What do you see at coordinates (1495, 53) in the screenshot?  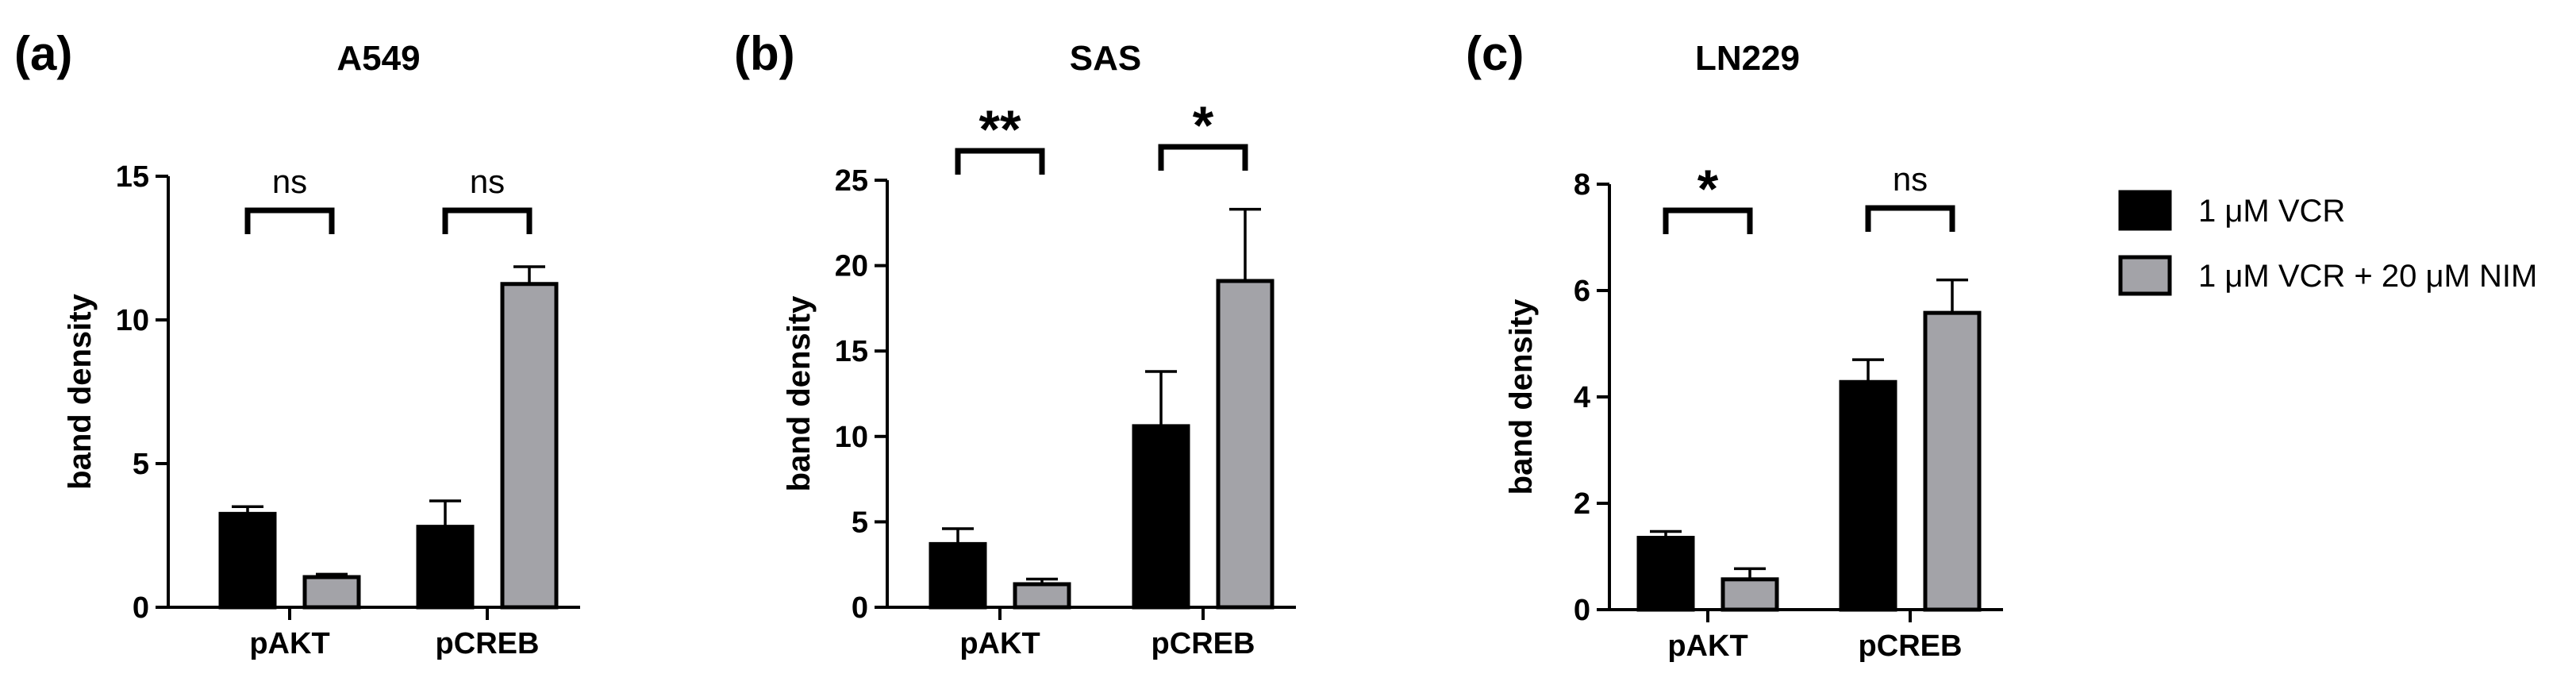 I see `panel-label: (c)` at bounding box center [1495, 53].